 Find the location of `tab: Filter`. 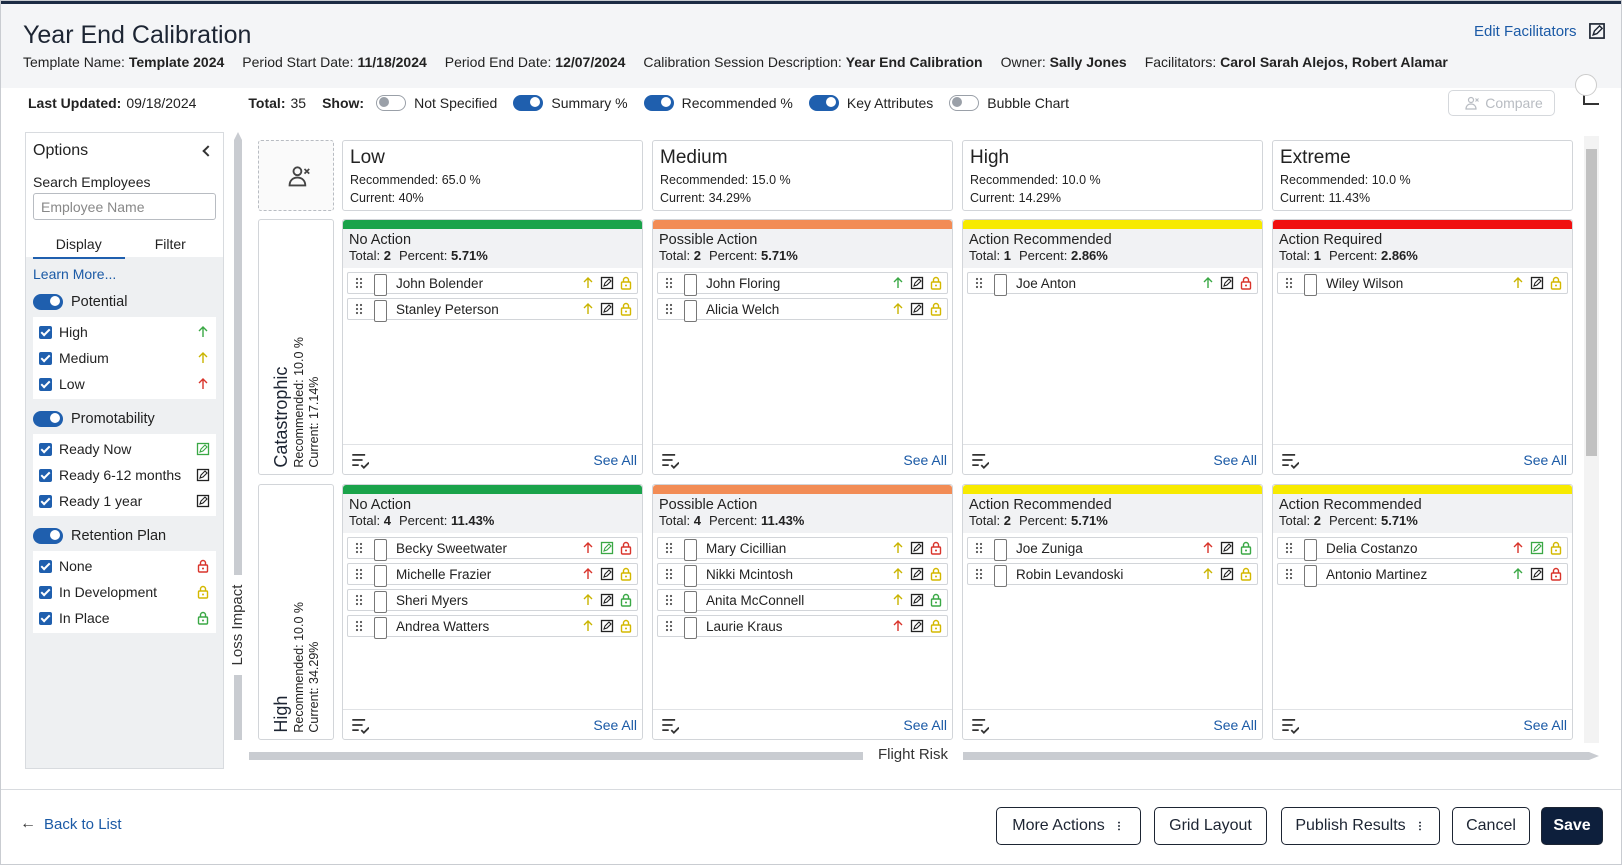

tab: Filter is located at coordinates (170, 244).